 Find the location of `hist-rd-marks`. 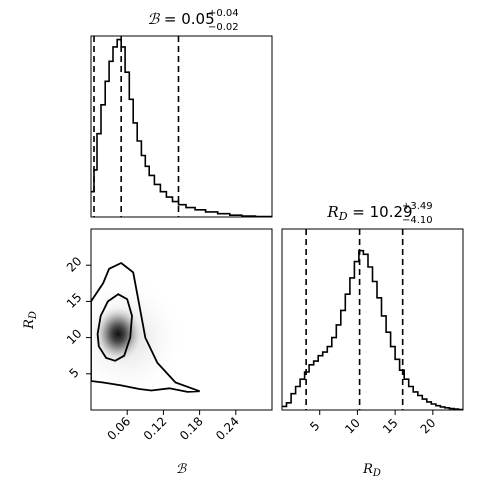

hist-rd-marks is located at coordinates (372, 320).